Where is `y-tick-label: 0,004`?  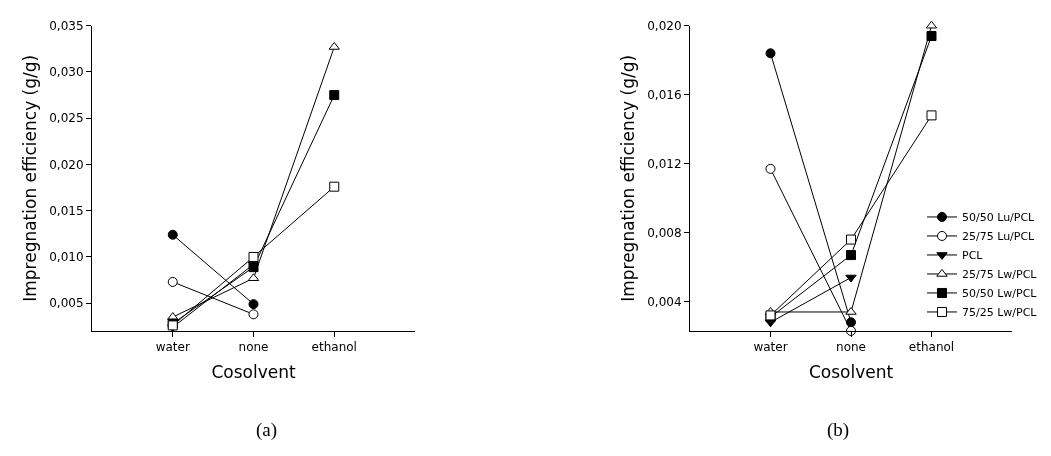 y-tick-label: 0,004 is located at coordinates (664, 301).